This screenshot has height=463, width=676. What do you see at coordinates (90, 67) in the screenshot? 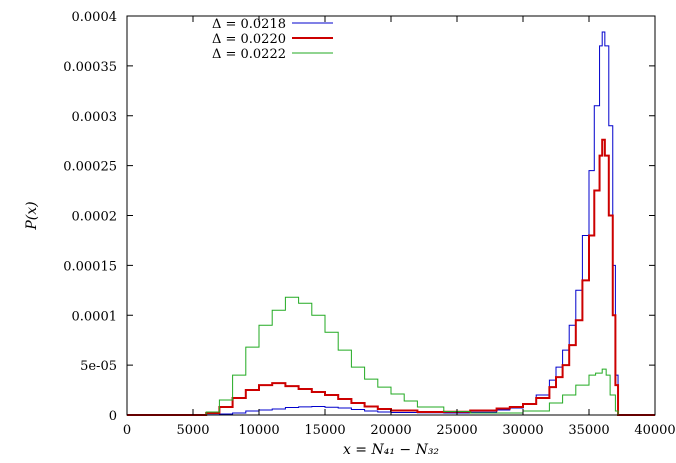
I see `y-tick-label: 0.00035` at bounding box center [90, 67].